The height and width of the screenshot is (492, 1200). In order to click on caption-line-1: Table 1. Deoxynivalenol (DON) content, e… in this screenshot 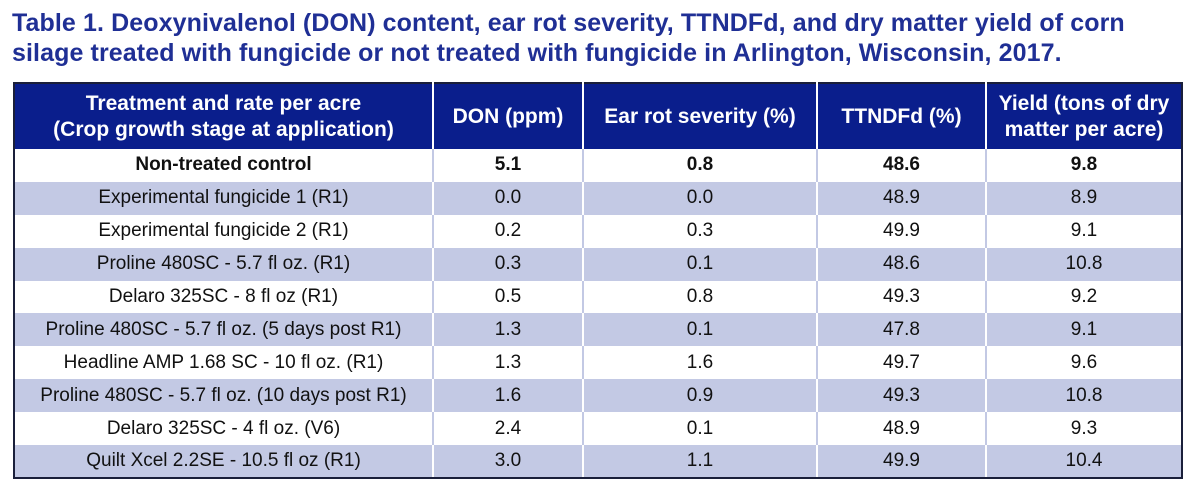, I will do `click(568, 23)`.